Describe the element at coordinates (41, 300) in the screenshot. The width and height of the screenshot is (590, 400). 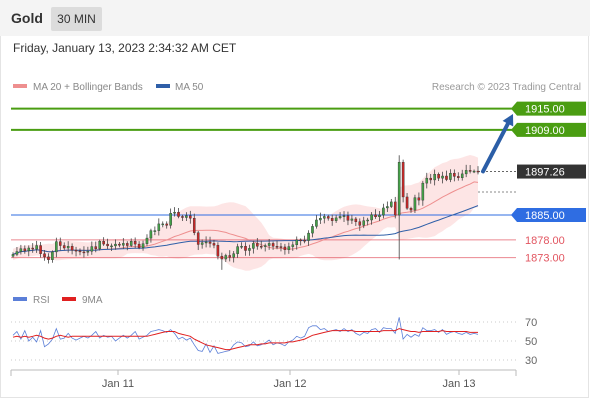
I see `rsi-legend-label: RSI` at that location.